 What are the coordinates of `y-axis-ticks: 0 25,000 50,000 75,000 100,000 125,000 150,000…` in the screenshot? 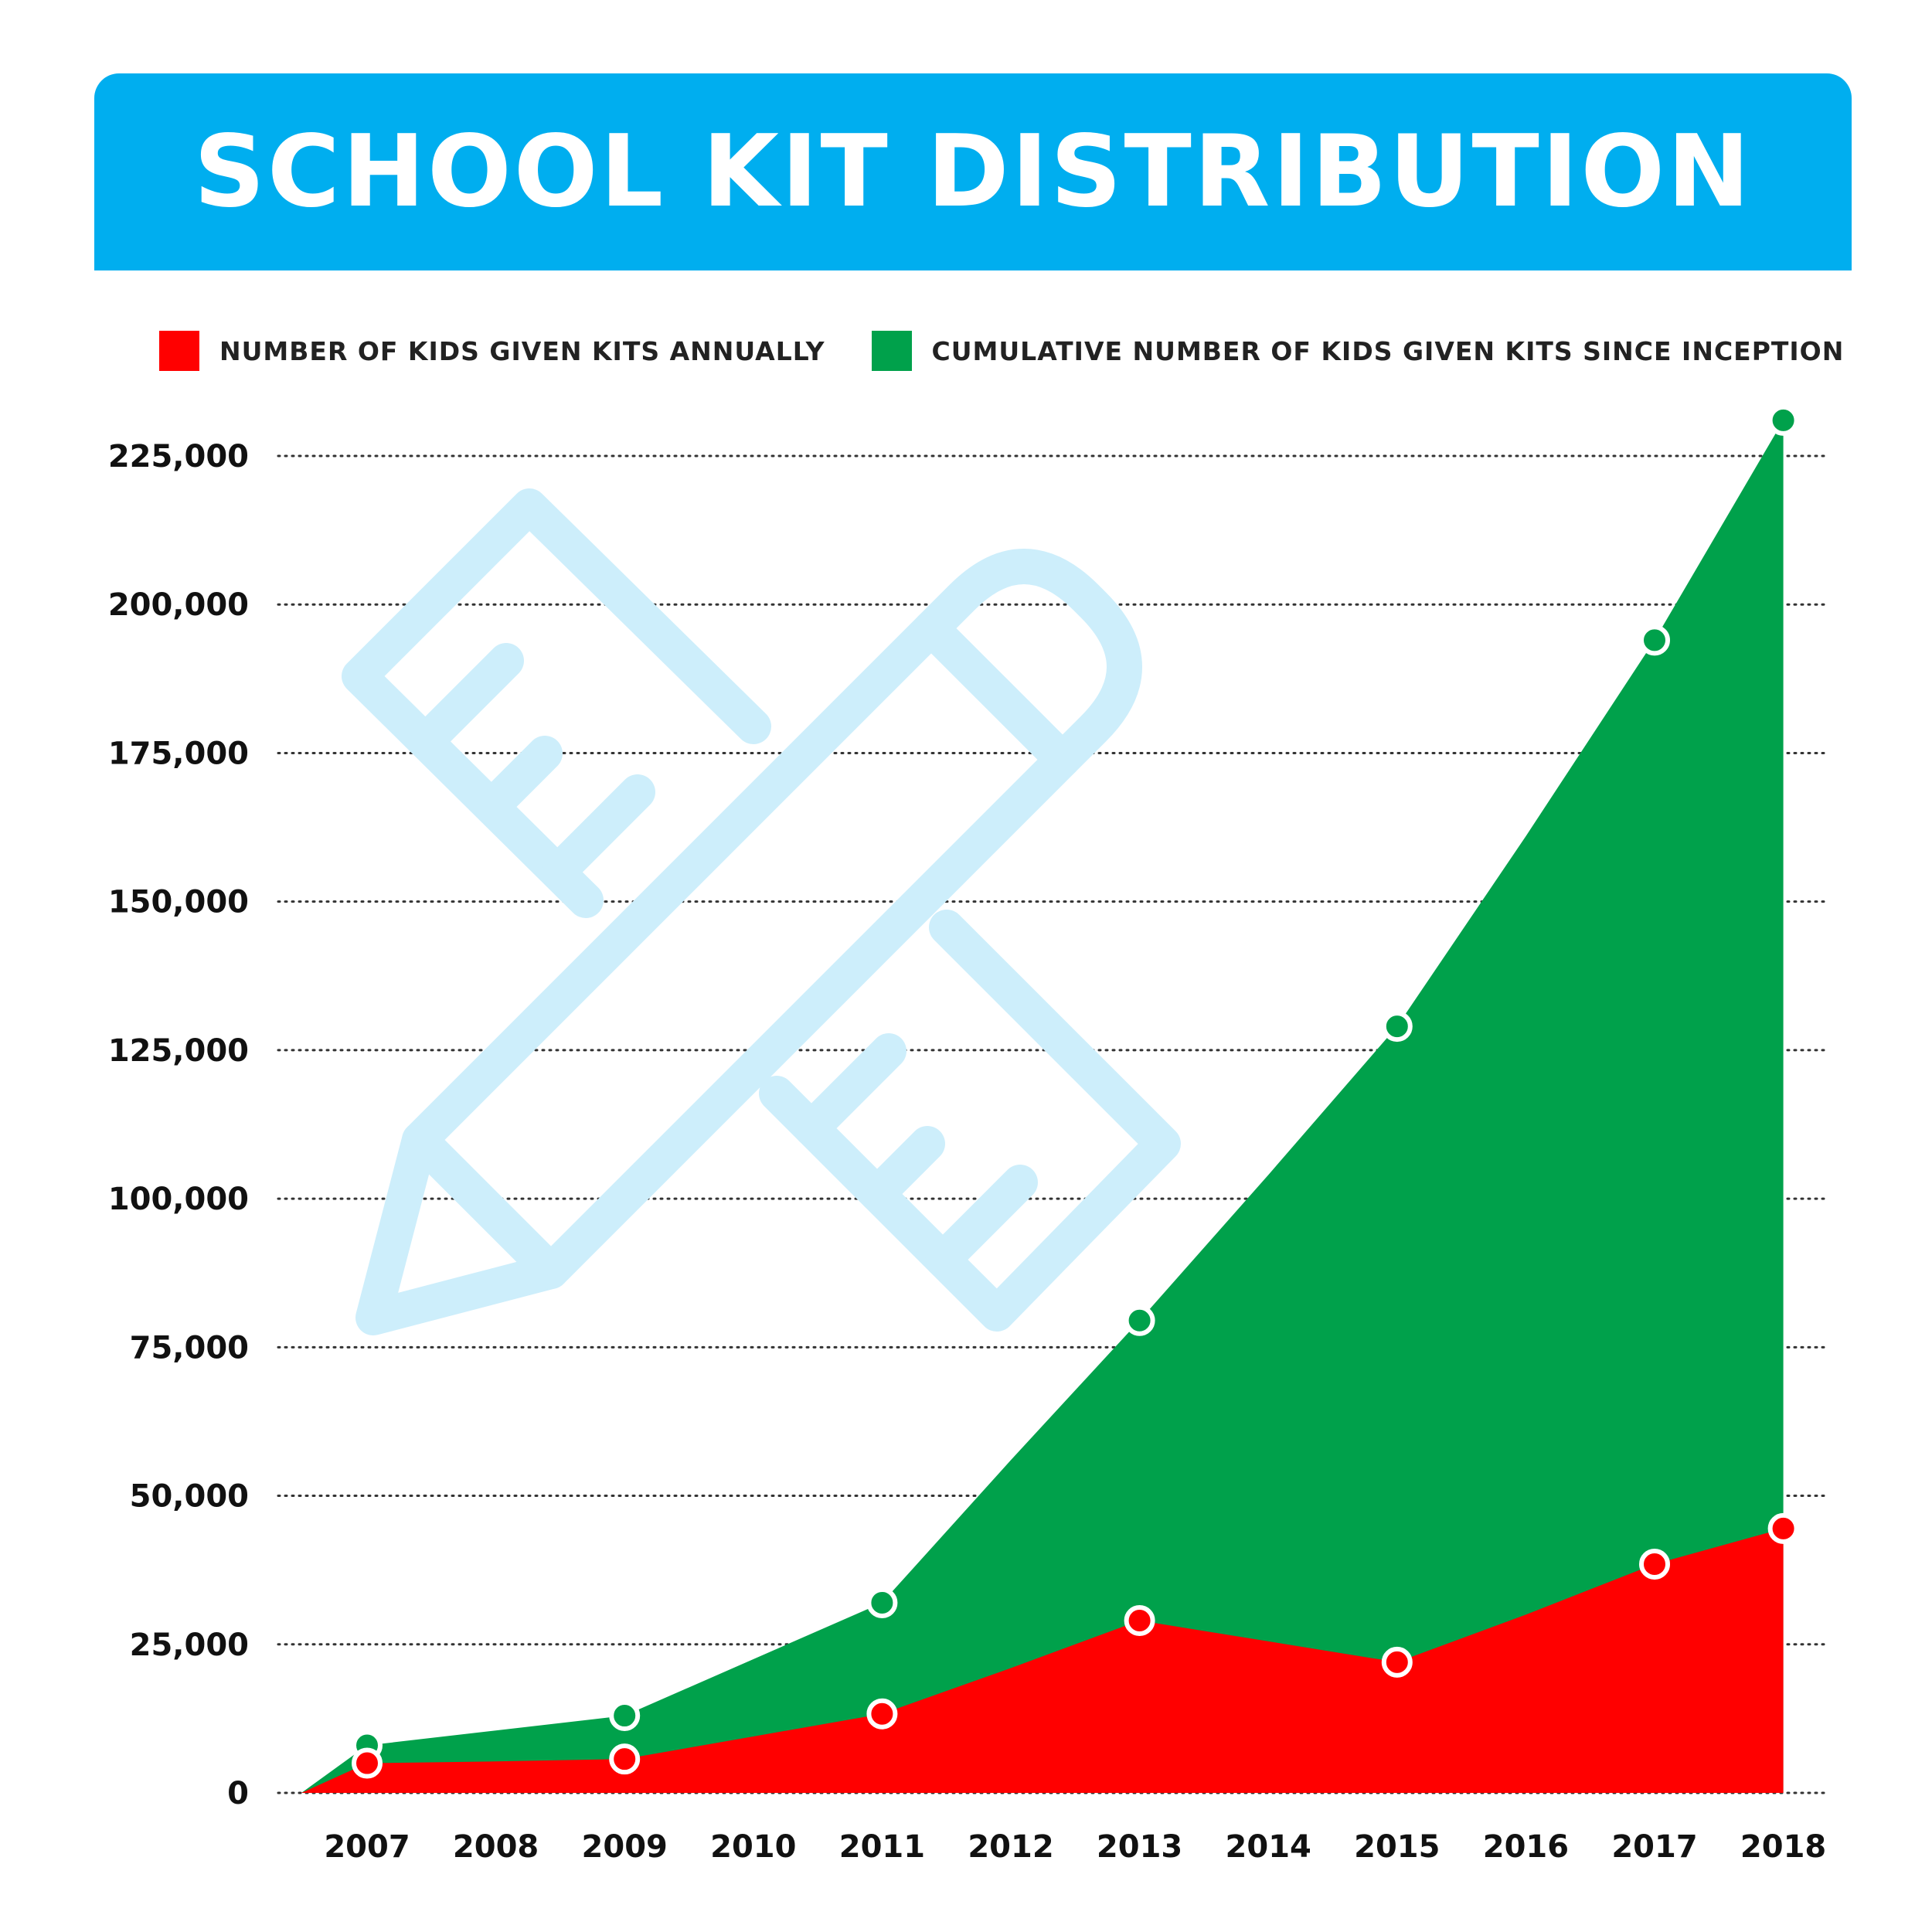 It's located at (178, 1125).